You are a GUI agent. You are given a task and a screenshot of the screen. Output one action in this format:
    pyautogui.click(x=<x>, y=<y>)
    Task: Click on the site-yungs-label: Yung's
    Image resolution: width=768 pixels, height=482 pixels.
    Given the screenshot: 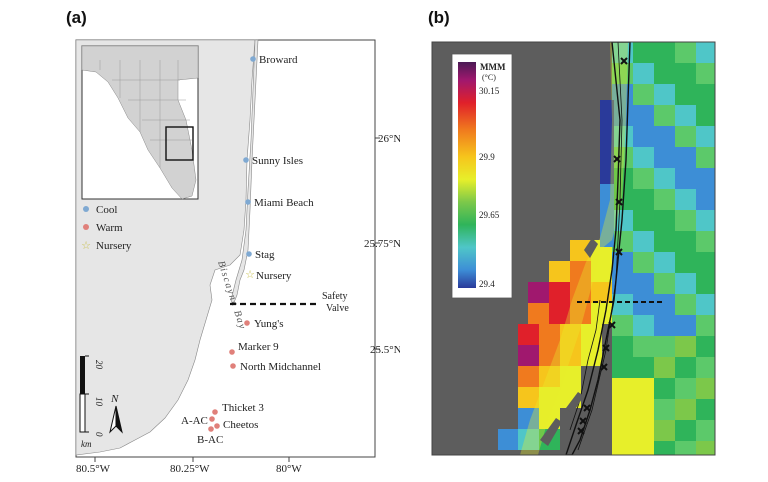 What is the action you would take?
    pyautogui.click(x=269, y=324)
    